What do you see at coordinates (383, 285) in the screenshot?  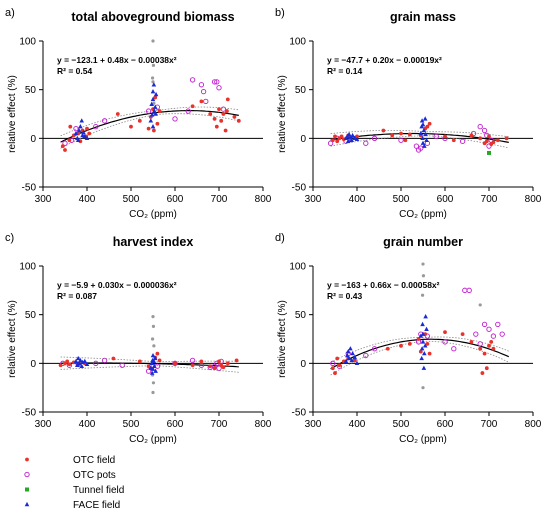 I see `fit-equation: y = −163 + 0.66x − 0.00058x²` at bounding box center [383, 285].